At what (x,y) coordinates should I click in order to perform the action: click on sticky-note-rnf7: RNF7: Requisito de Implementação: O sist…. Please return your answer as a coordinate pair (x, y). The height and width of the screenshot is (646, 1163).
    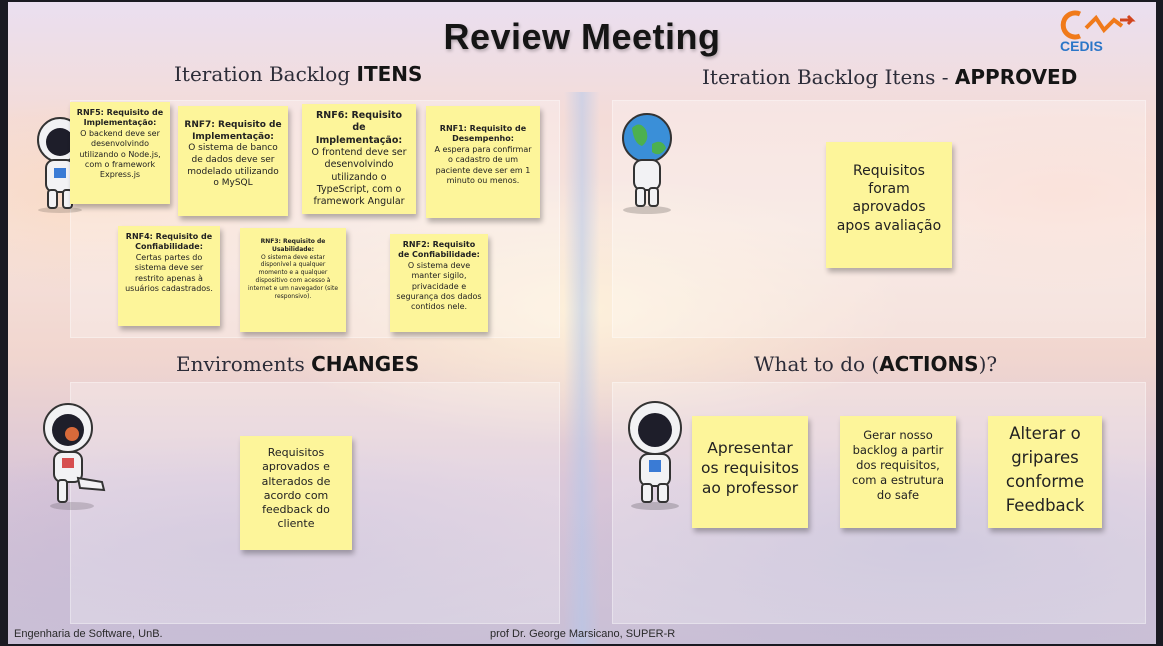
    Looking at the image, I should click on (233, 161).